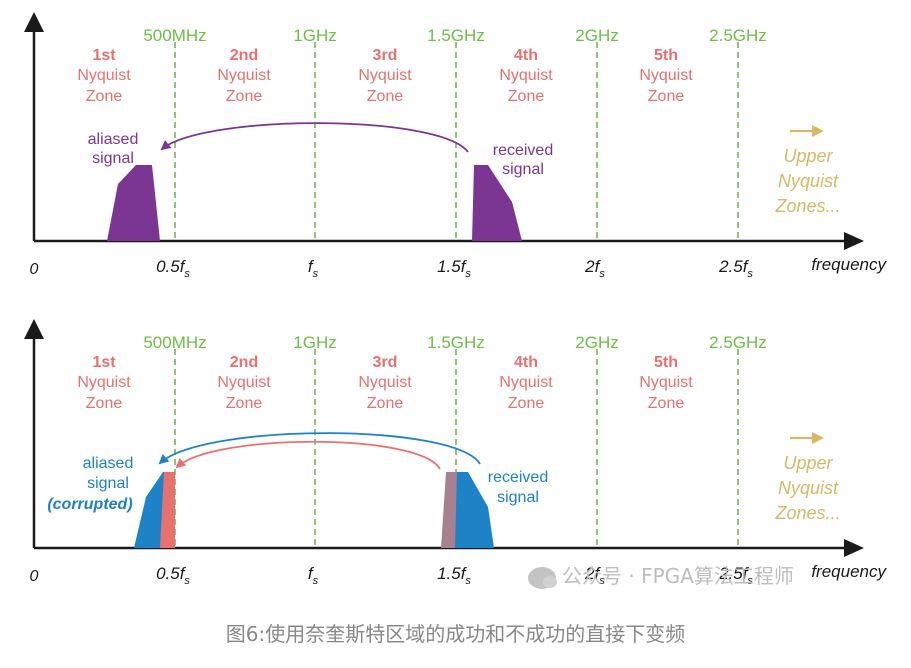 Image resolution: width=911 pixels, height=668 pixels. What do you see at coordinates (385, 362) in the screenshot?
I see `bottom-zone-ordinal: 3rd` at bounding box center [385, 362].